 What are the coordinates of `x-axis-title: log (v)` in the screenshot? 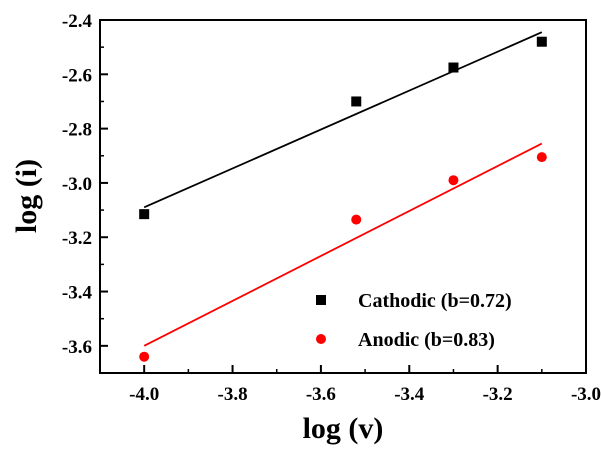 It's located at (343, 428).